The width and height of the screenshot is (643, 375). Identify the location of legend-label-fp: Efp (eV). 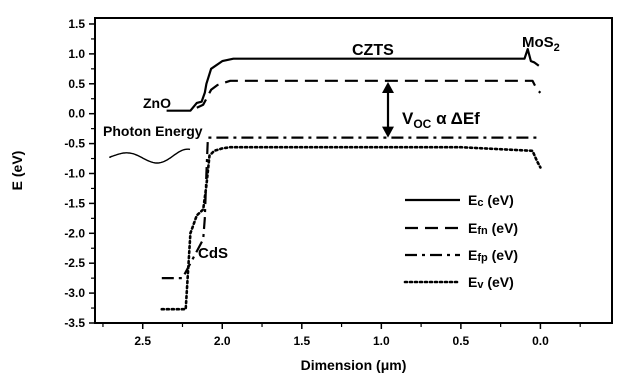
(493, 255).